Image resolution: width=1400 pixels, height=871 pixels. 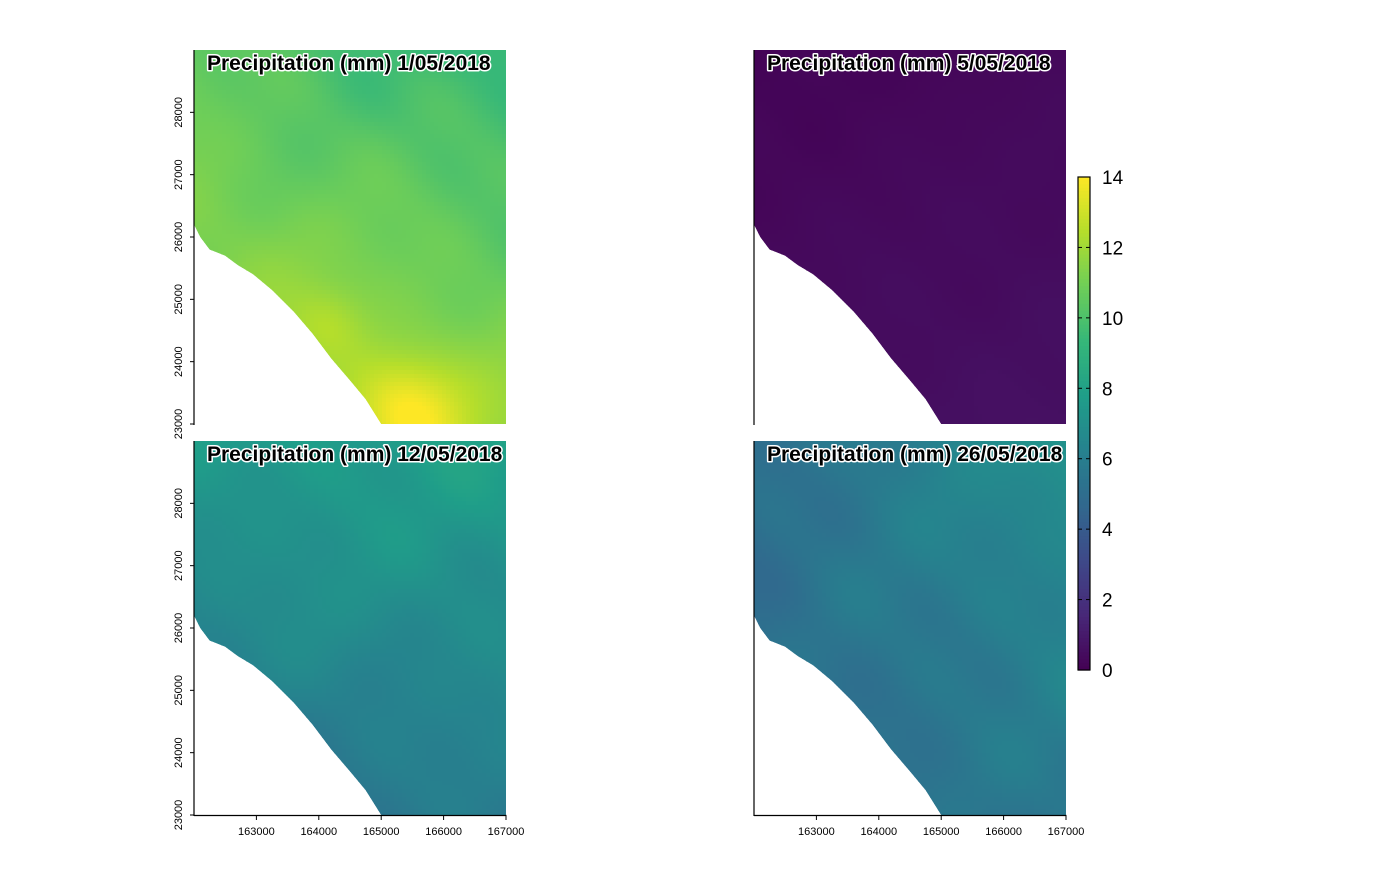 What do you see at coordinates (1107, 601) in the screenshot?
I see `colorbar-tick-label: 2` at bounding box center [1107, 601].